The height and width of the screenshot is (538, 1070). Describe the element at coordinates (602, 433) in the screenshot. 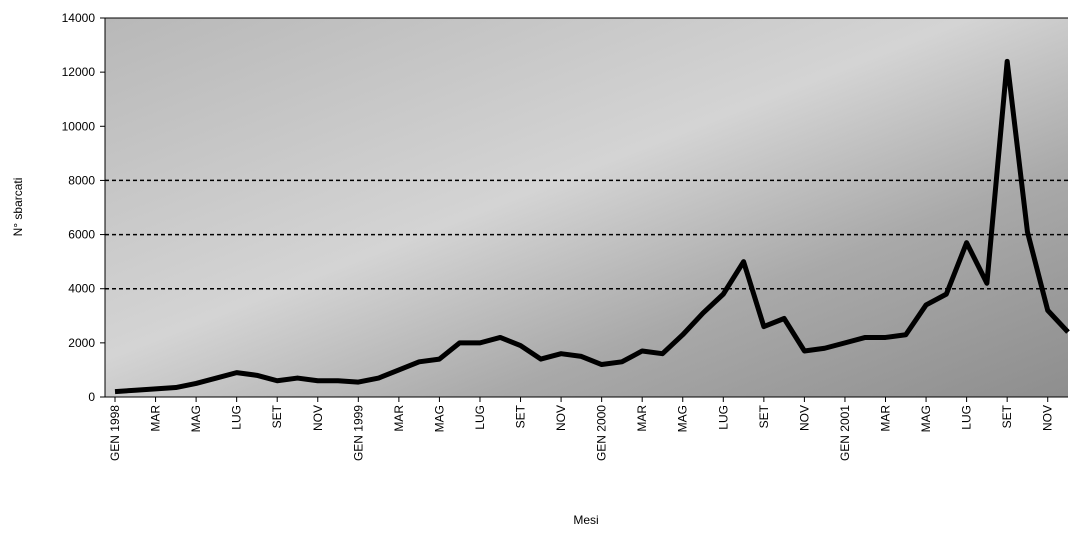

I see `x-tick-label: GEN 2000` at that location.